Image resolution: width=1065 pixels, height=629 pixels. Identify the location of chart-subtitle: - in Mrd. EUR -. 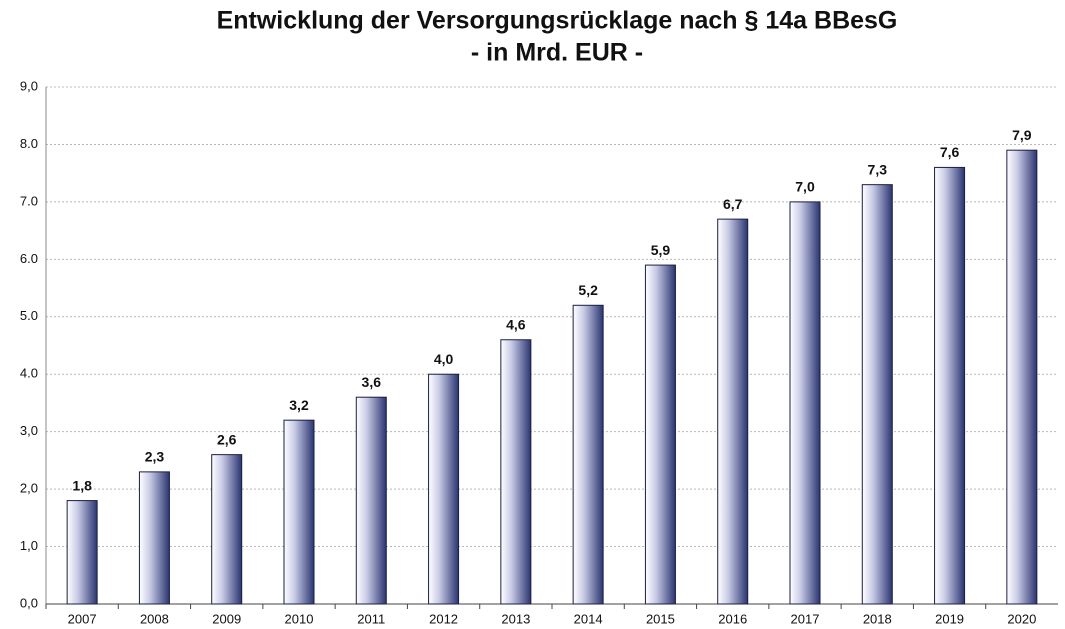
(557, 53).